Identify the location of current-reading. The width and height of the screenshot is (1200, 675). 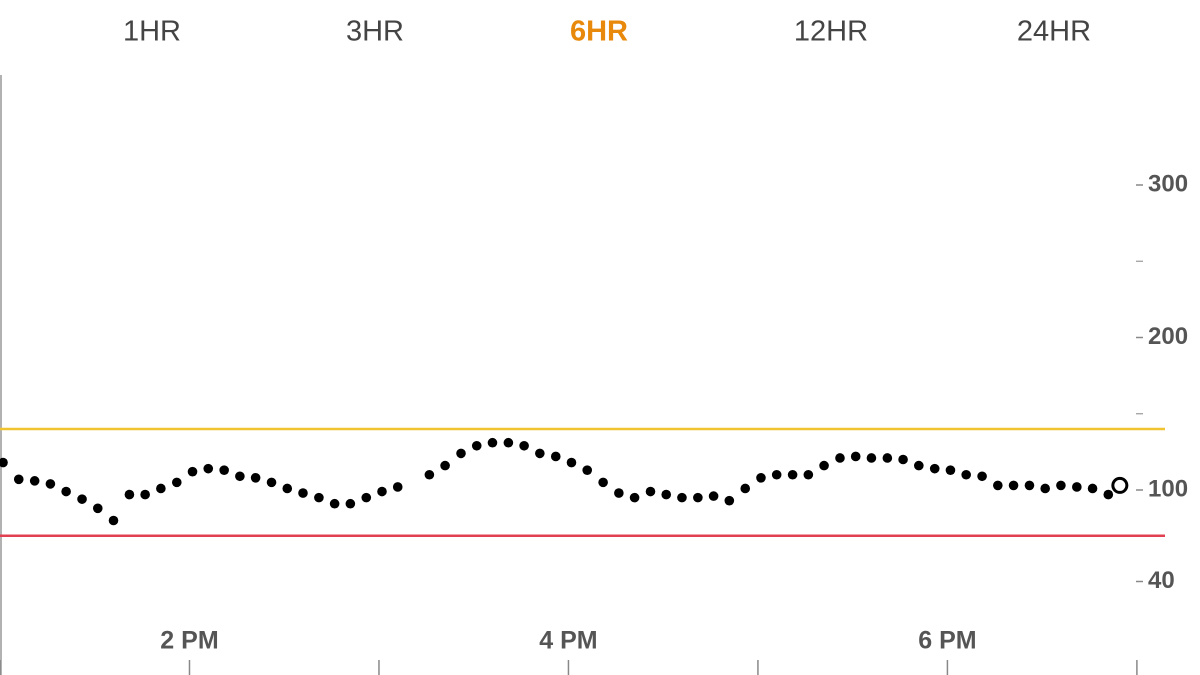
(1120, 485).